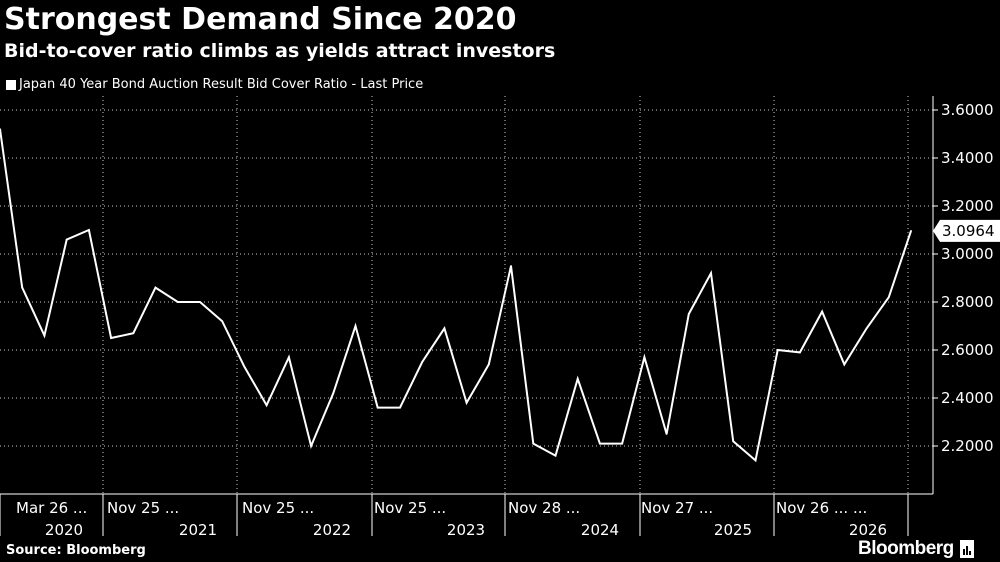  I want to click on x-year-label: 2024, so click(600, 530).